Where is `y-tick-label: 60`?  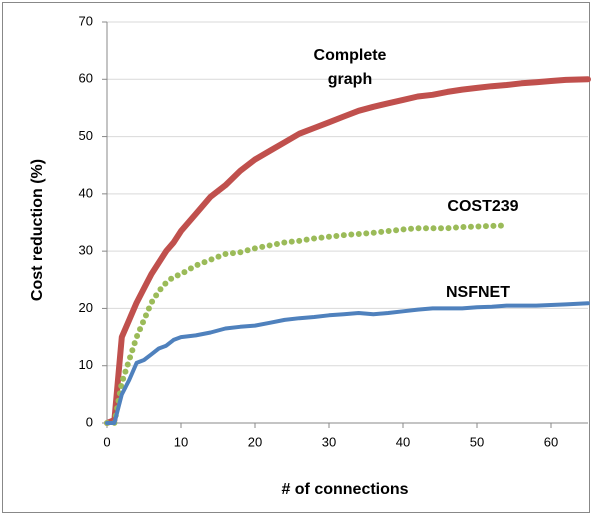
y-tick-label: 60 is located at coordinates (86, 78).